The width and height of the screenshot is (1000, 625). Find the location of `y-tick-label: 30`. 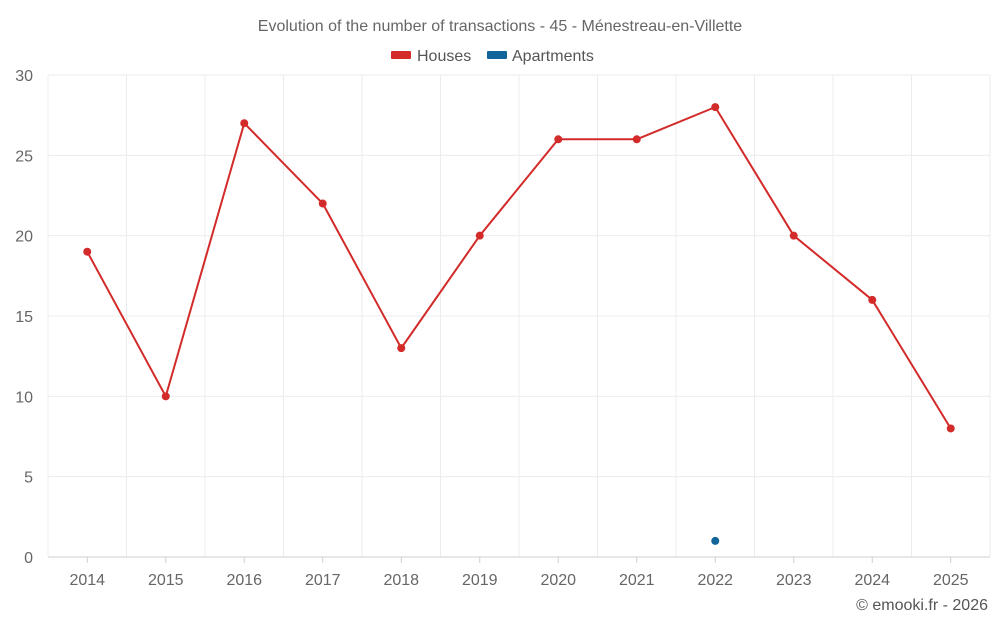

y-tick-label: 30 is located at coordinates (24, 76).